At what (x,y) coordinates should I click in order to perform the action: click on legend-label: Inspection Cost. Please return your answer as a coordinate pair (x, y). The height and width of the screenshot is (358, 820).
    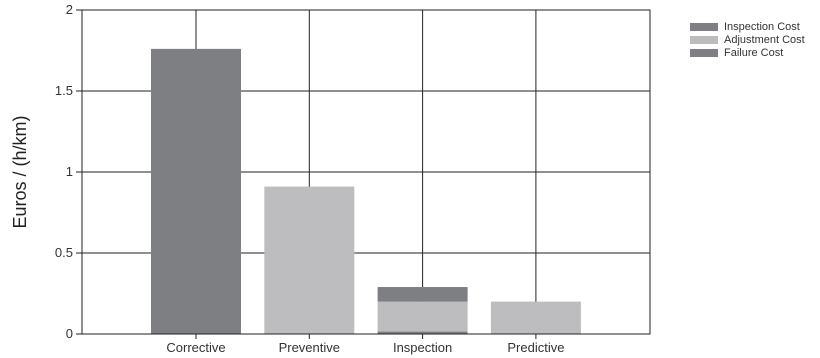
    Looking at the image, I should click on (762, 26).